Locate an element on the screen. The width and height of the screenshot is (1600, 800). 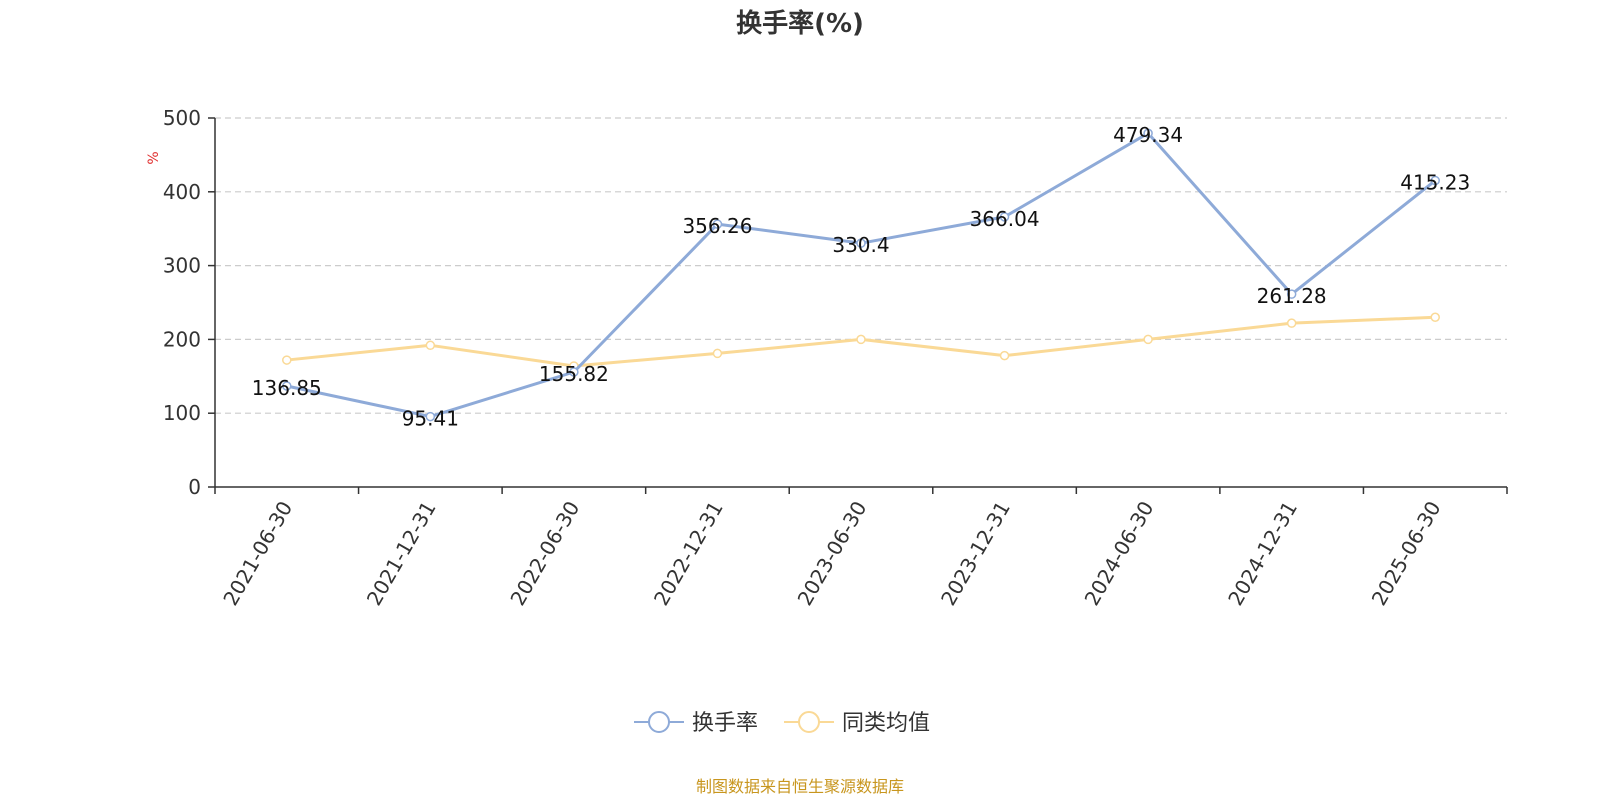
legend-label: 同类均值 is located at coordinates (886, 723).